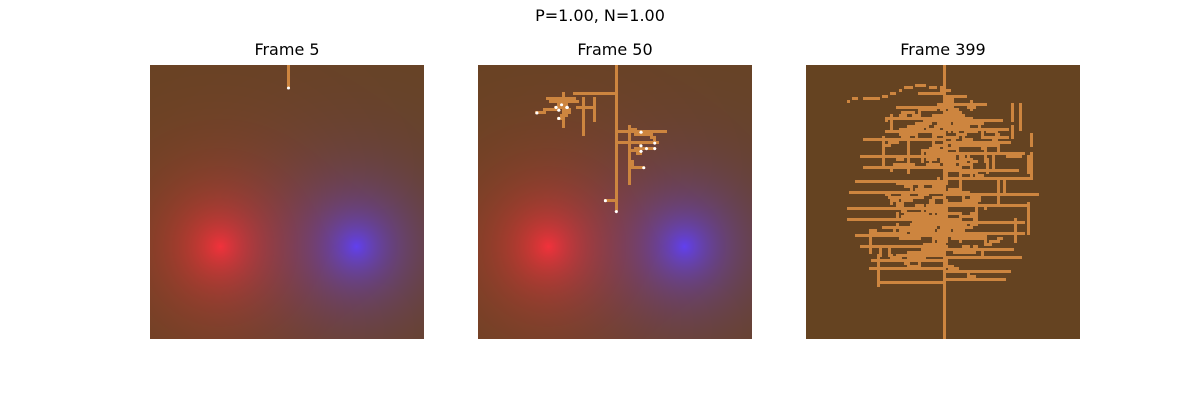 This screenshot has height=400, width=1200. What do you see at coordinates (600, 15) in the screenshot?
I see `figure-suptitle: P=1.00, N=1.00` at bounding box center [600, 15].